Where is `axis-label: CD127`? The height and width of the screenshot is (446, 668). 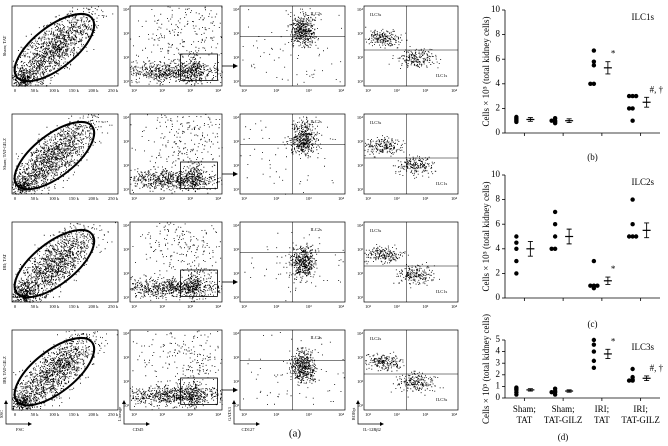
axis-label: CD127 is located at coordinates (248, 429).